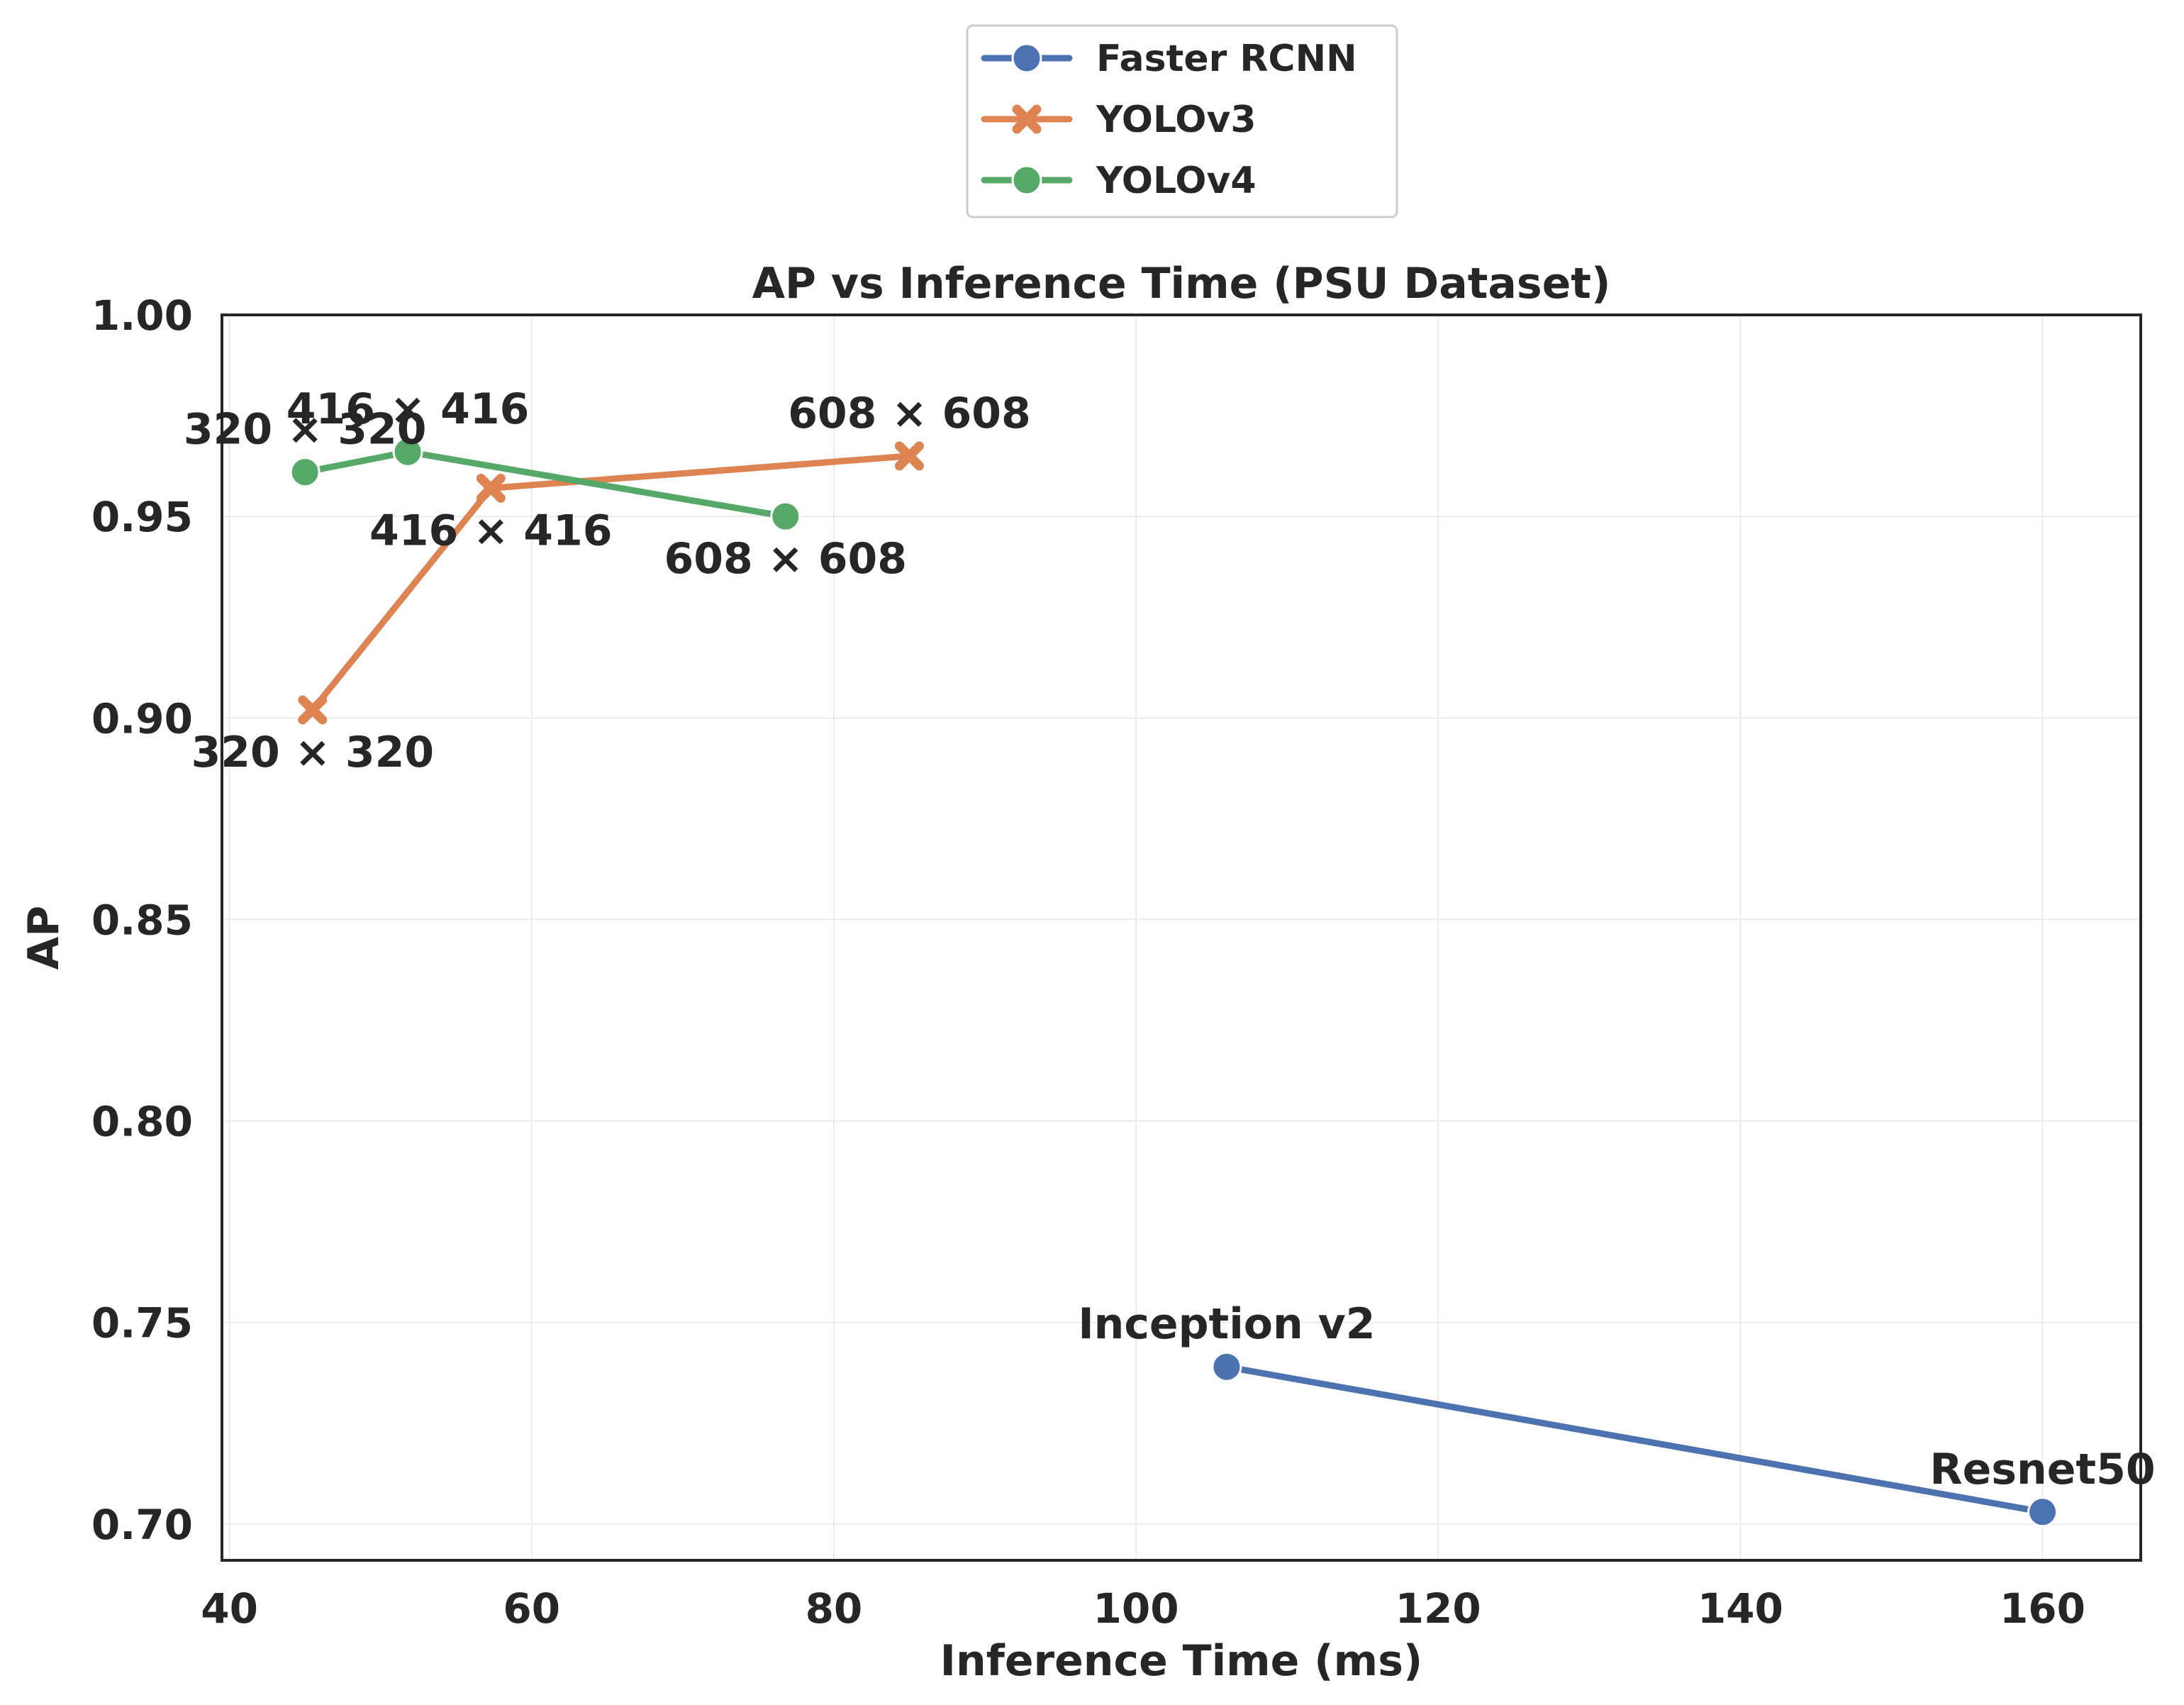 This screenshot has height=1705, width=2184. I want to click on x-tick-label: 80, so click(834, 1609).